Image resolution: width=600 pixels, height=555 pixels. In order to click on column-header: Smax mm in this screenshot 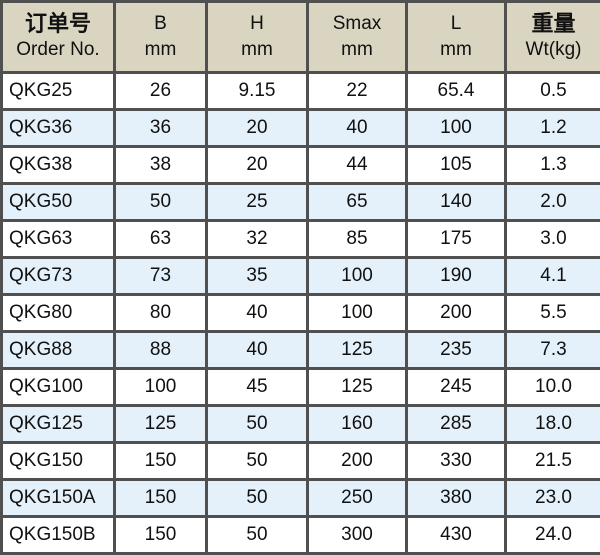, I will do `click(357, 37)`.